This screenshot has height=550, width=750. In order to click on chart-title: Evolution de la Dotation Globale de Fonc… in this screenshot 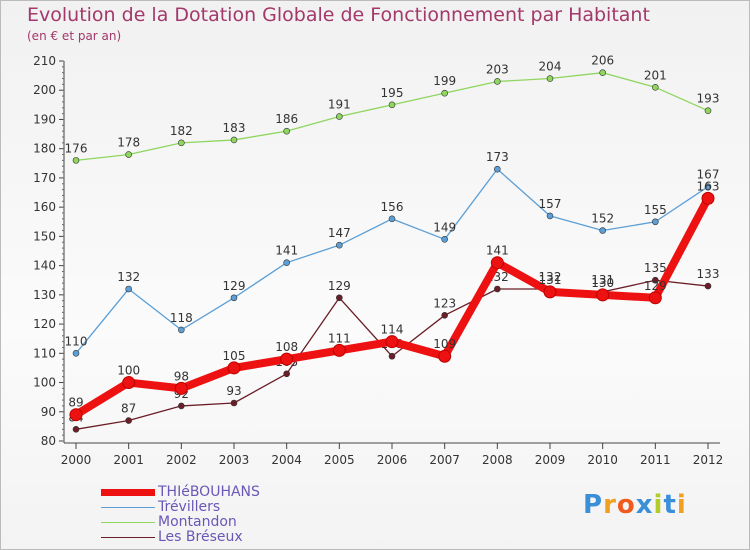, I will do `click(338, 15)`.